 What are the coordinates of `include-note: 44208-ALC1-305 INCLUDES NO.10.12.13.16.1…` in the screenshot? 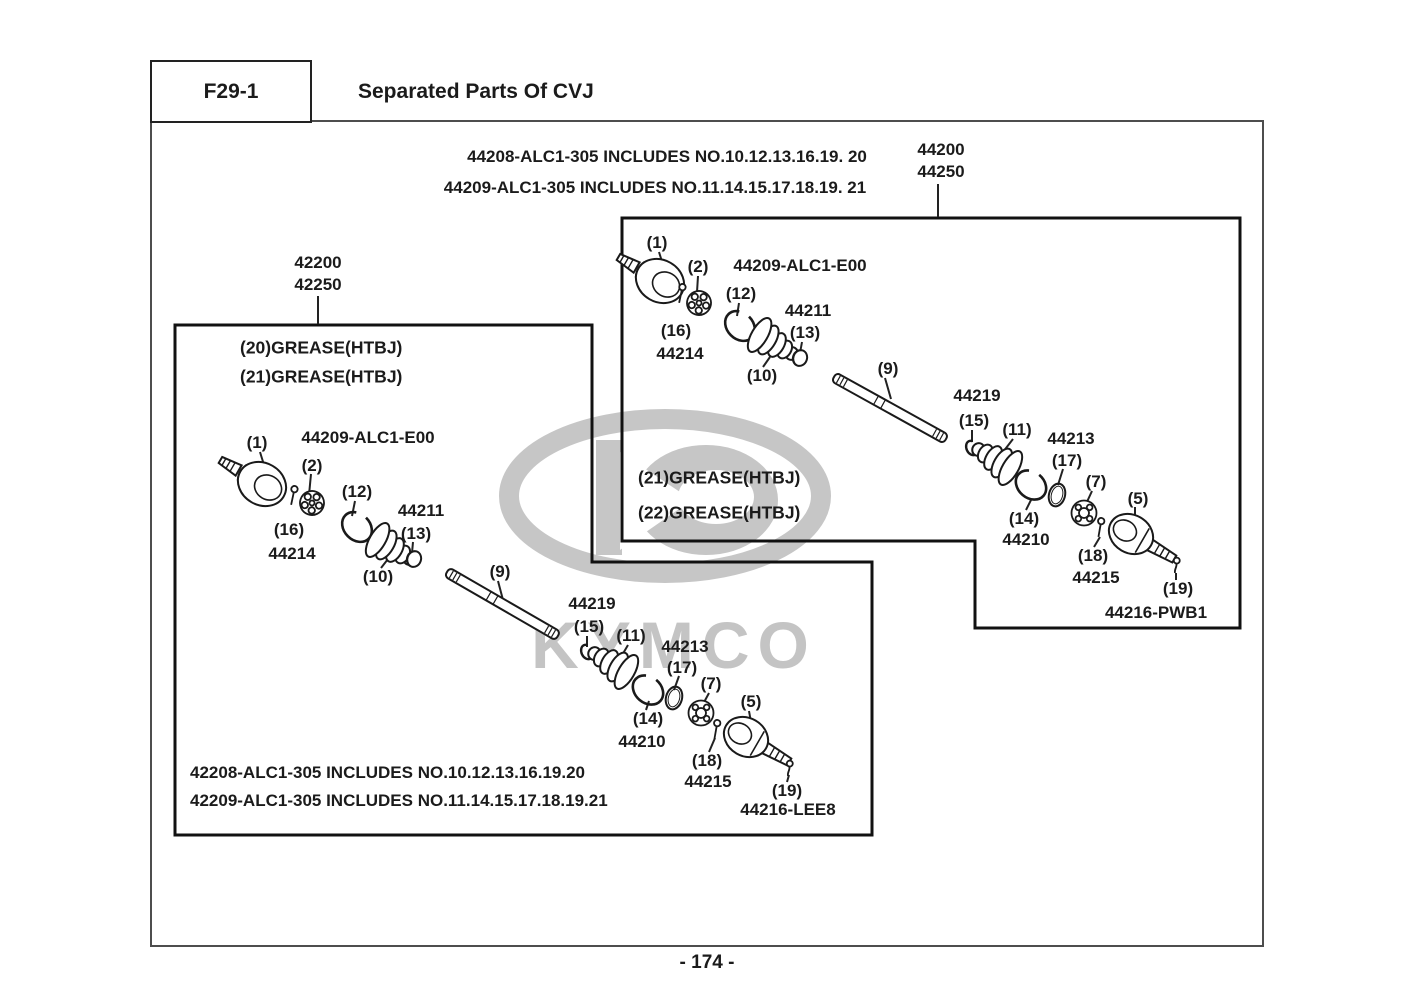 It's located at (667, 156).